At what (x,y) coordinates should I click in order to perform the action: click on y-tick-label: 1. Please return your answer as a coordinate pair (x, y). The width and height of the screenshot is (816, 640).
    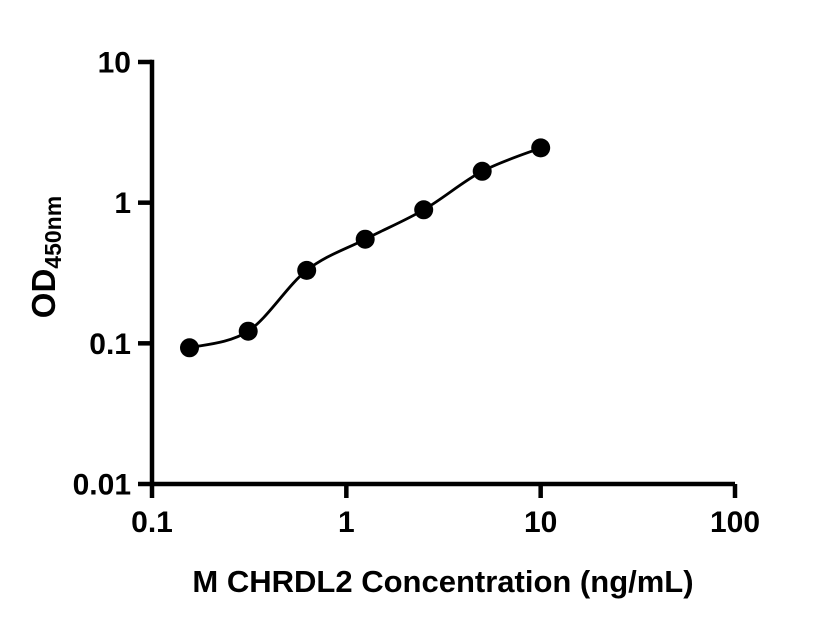
    Looking at the image, I should click on (122, 203).